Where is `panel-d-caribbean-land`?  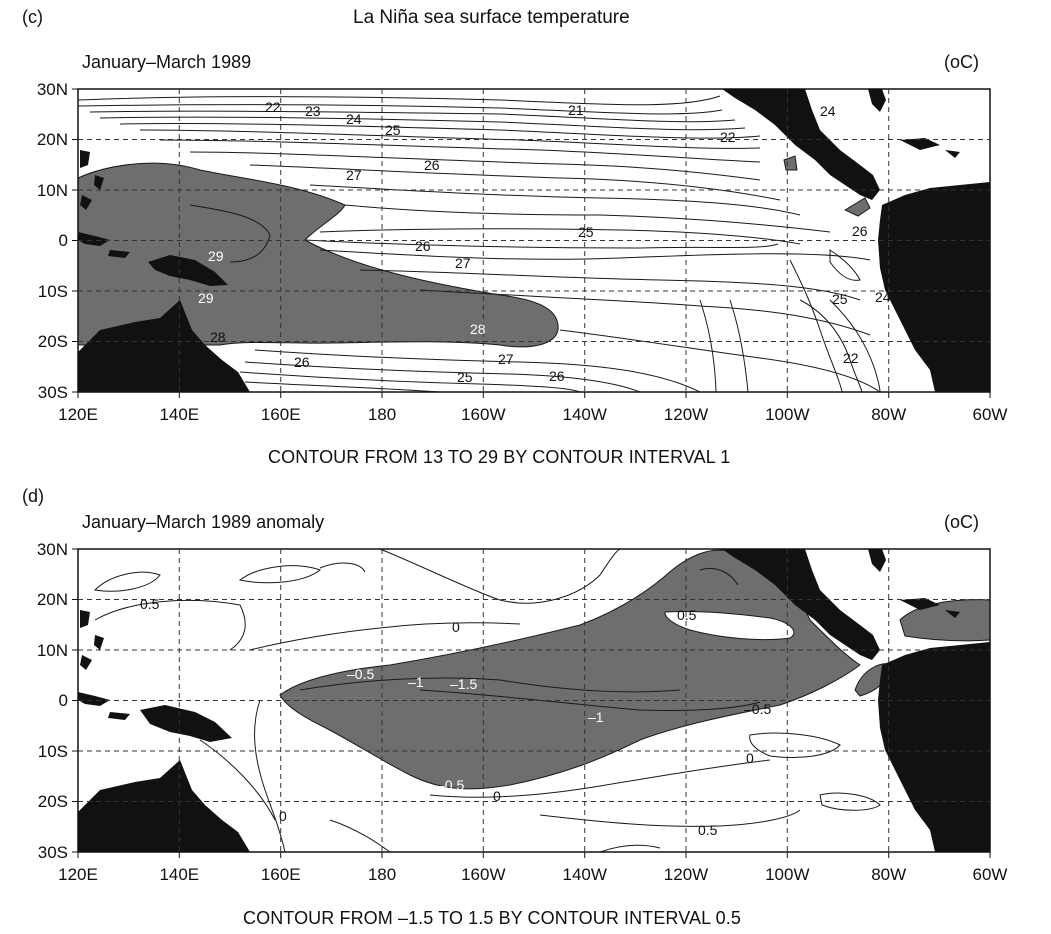 panel-d-caribbean-land is located at coordinates (930, 608).